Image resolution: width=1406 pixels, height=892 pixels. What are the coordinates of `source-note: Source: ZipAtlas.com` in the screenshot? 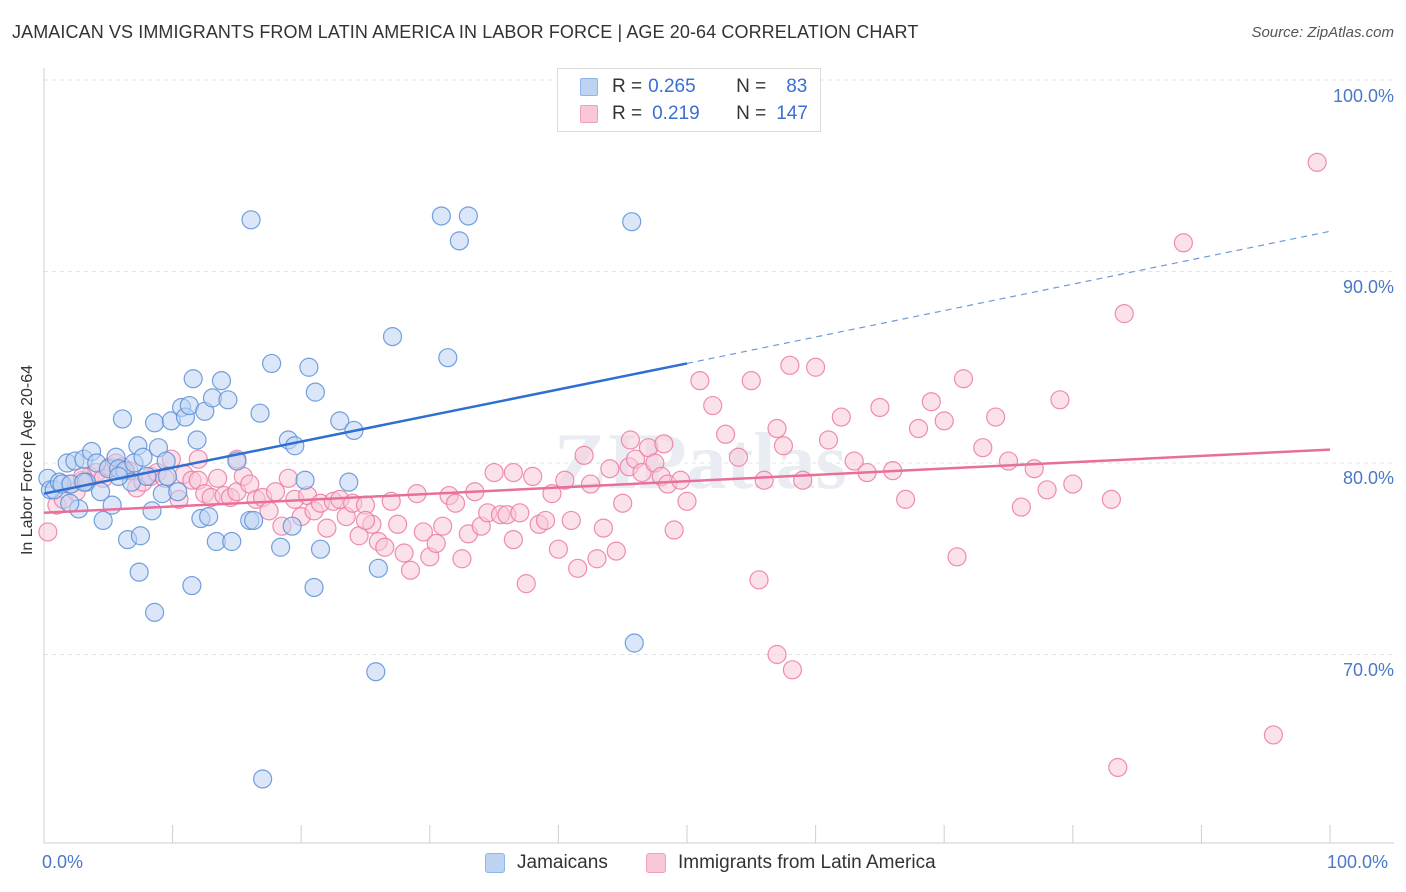 It's located at (1322, 32).